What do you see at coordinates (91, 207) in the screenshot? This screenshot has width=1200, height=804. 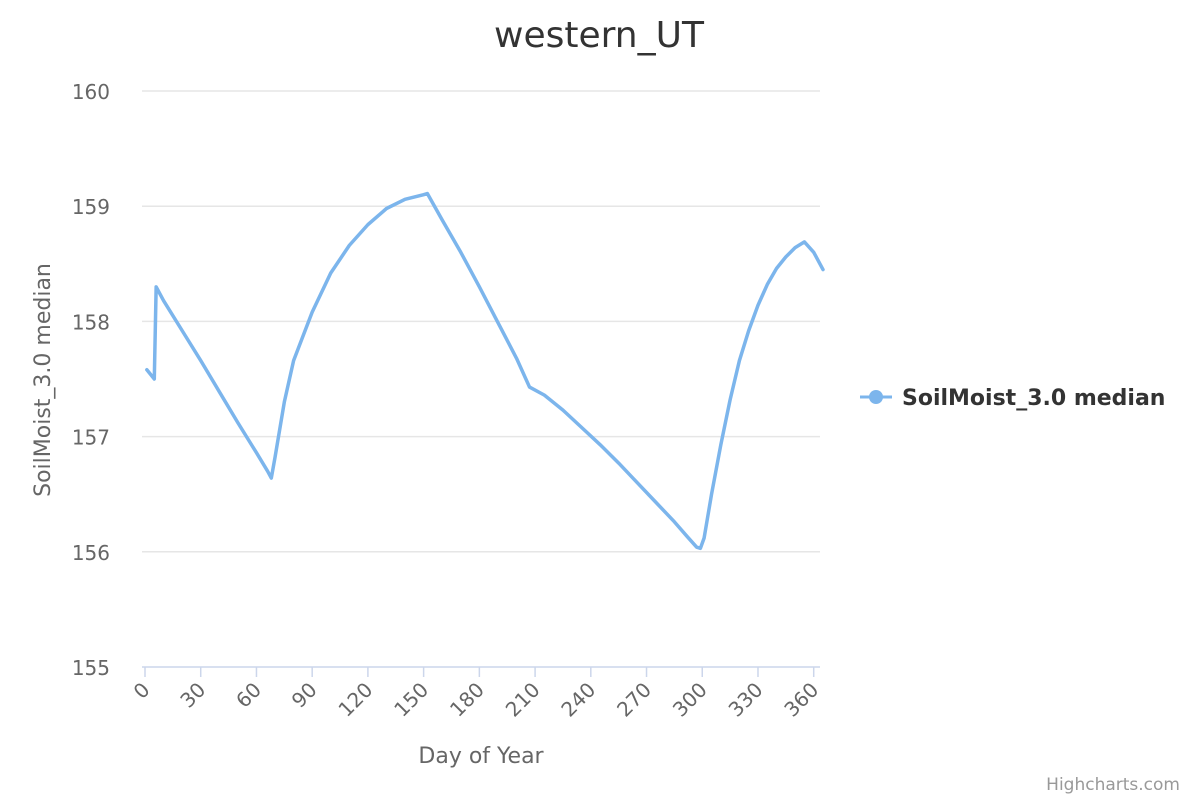 I see `y-tick-label: 159` at bounding box center [91, 207].